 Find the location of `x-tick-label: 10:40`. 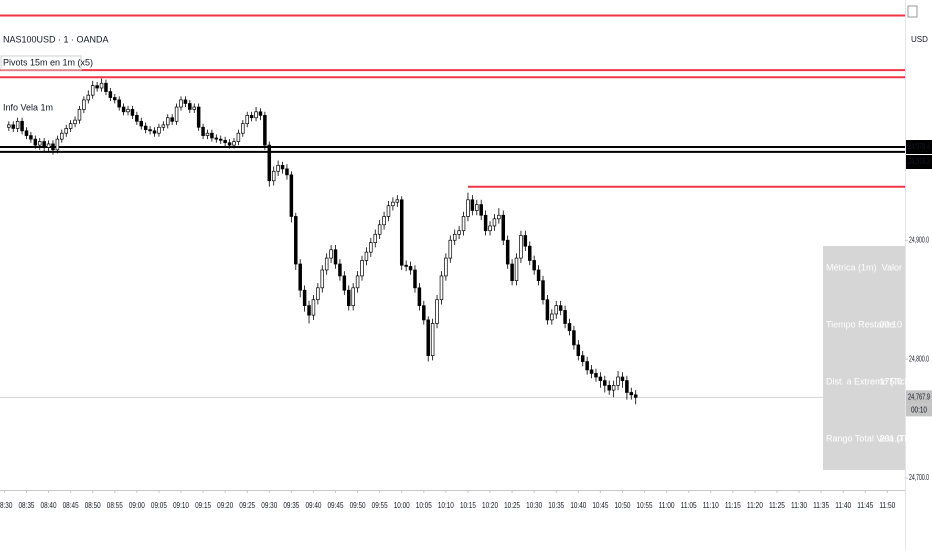

x-tick-label: 10:40 is located at coordinates (578, 505).